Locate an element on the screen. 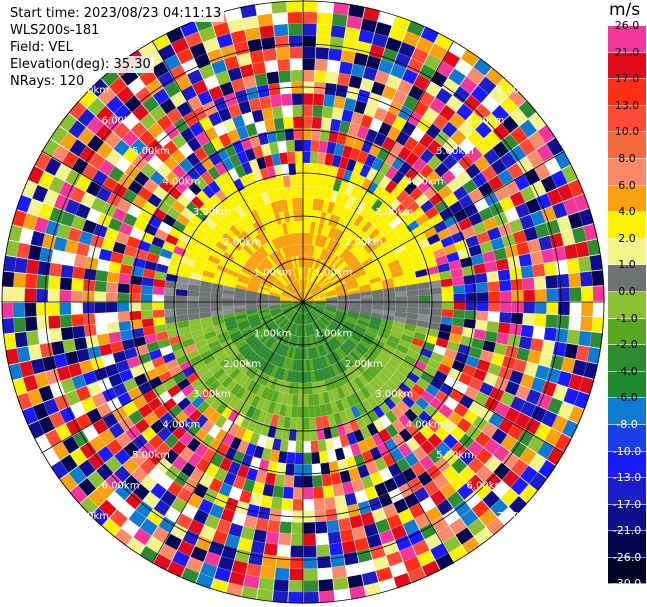  colorbar-tick-label: 8.0 is located at coordinates (627, 158).